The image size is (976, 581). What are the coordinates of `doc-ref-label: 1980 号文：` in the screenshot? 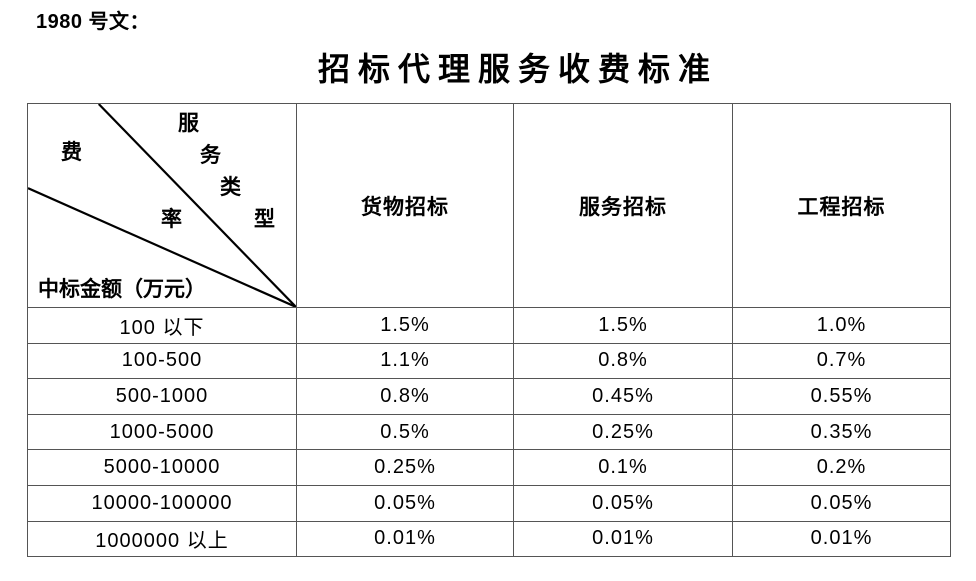 It's located at (93, 22).